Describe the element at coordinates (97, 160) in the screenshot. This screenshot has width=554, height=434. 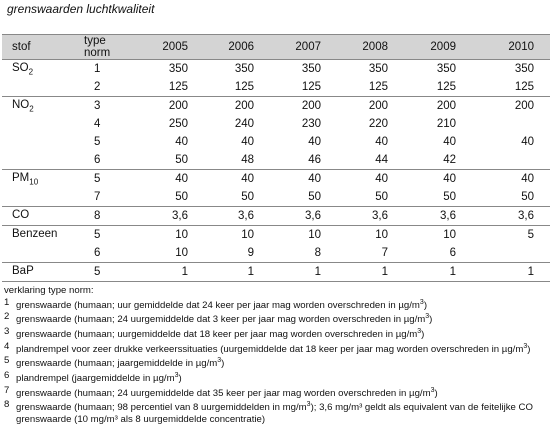
I see `cell-type-norm: 6` at that location.